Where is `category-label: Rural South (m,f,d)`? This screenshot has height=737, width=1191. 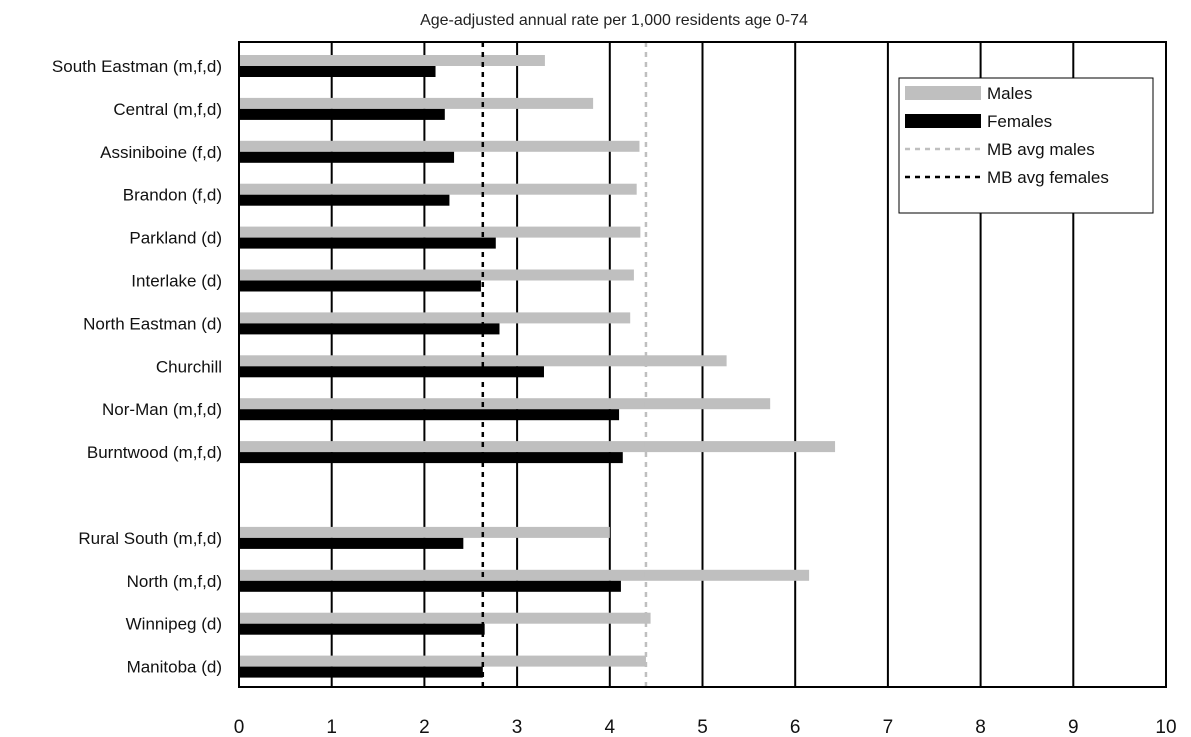 category-label: Rural South (m,f,d) is located at coordinates (150, 538).